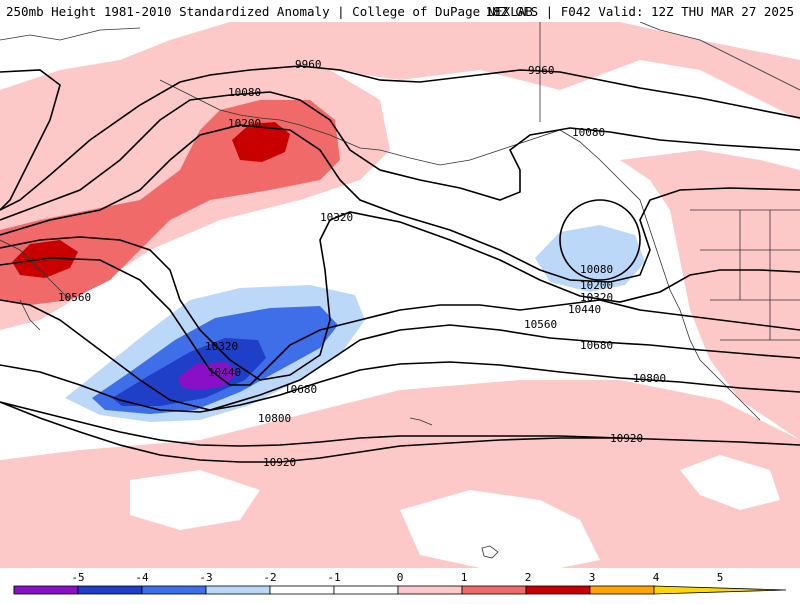 The width and height of the screenshot is (800, 604). I want to click on contour-label-10320-c: 10320, so click(221, 346).